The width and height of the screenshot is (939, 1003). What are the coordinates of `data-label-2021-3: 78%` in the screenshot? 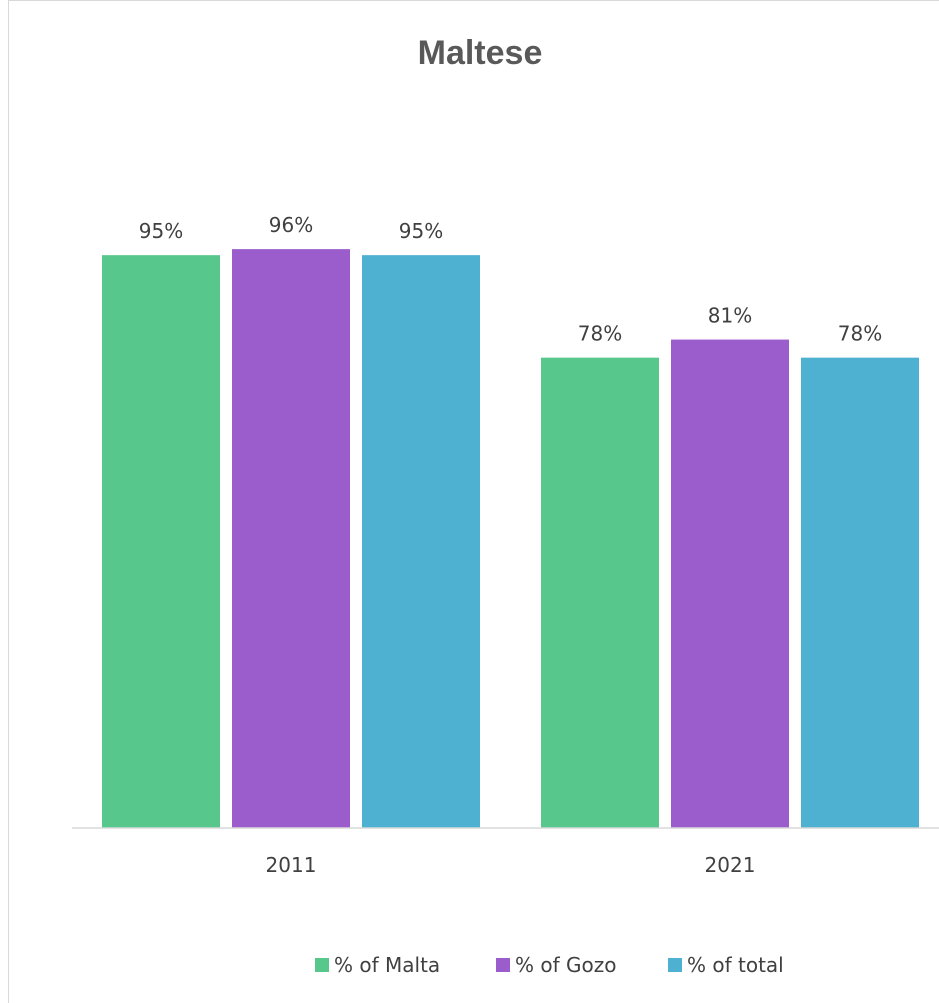 It's located at (860, 334).